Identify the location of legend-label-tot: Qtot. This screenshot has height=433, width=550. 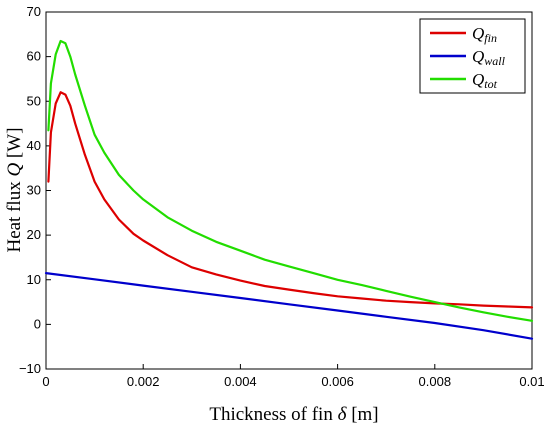
(485, 80).